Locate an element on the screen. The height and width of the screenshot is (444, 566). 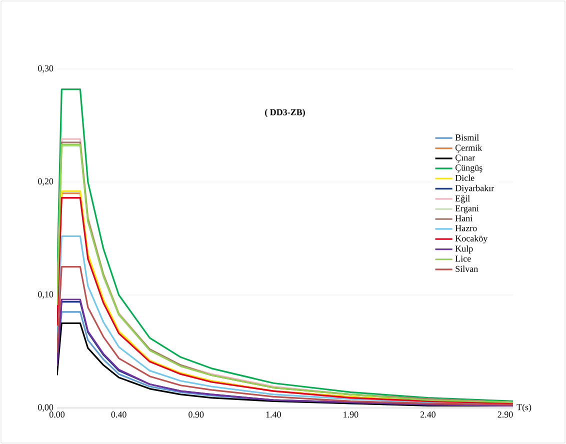
x-tick-label: 2.90 is located at coordinates (505, 415).